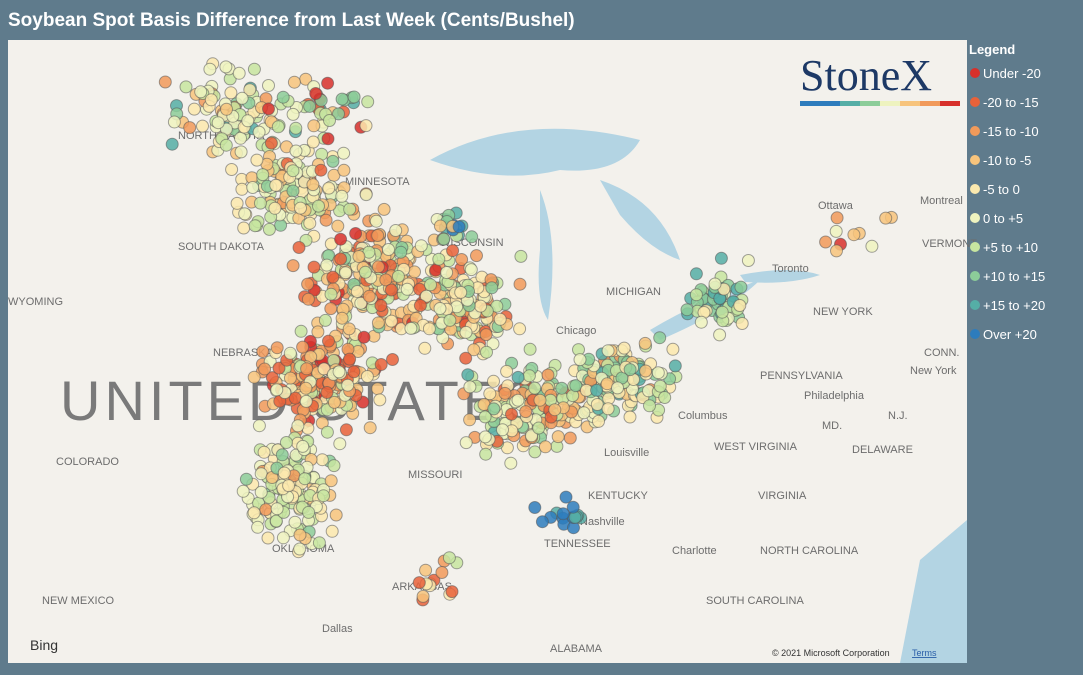  Describe the element at coordinates (576, 649) in the screenshot. I see `place-label: ALABAMA` at that location.